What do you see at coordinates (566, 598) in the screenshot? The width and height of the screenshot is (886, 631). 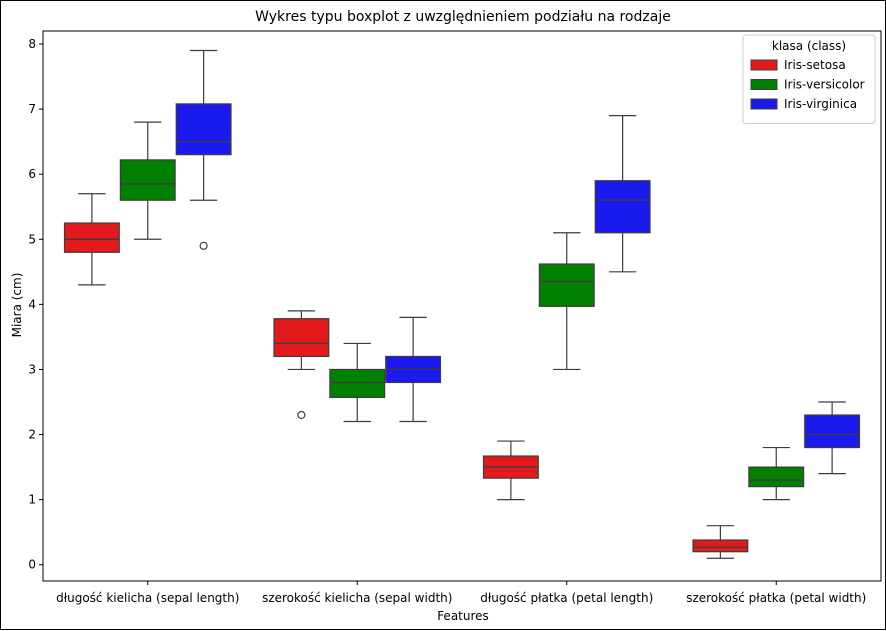 I see `x-tick-label: długość płatka (petal length)` at bounding box center [566, 598].